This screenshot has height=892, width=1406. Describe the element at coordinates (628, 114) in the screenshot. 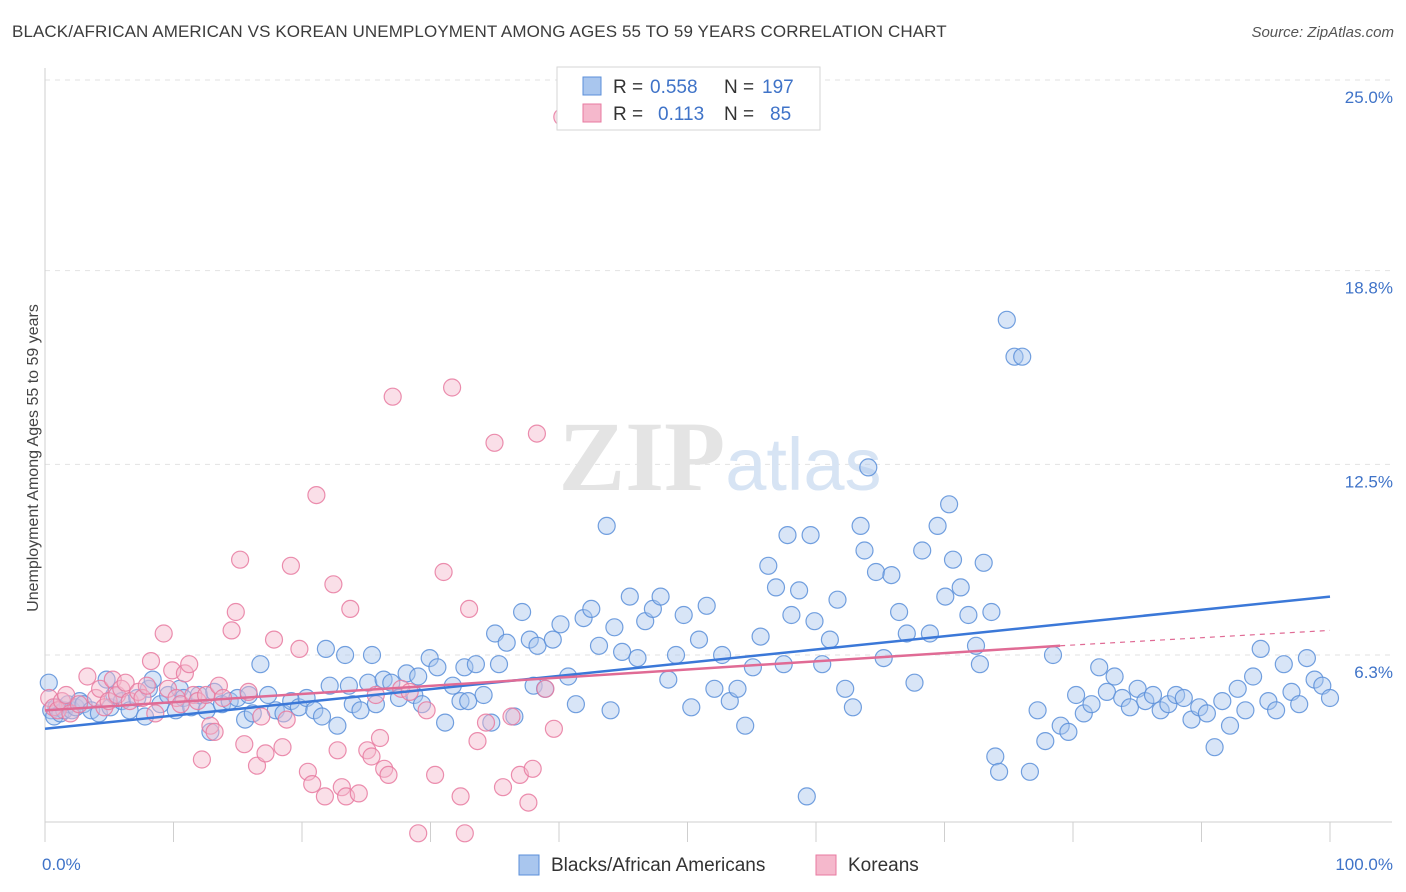

I see `legend-r-label-2: R =` at that location.